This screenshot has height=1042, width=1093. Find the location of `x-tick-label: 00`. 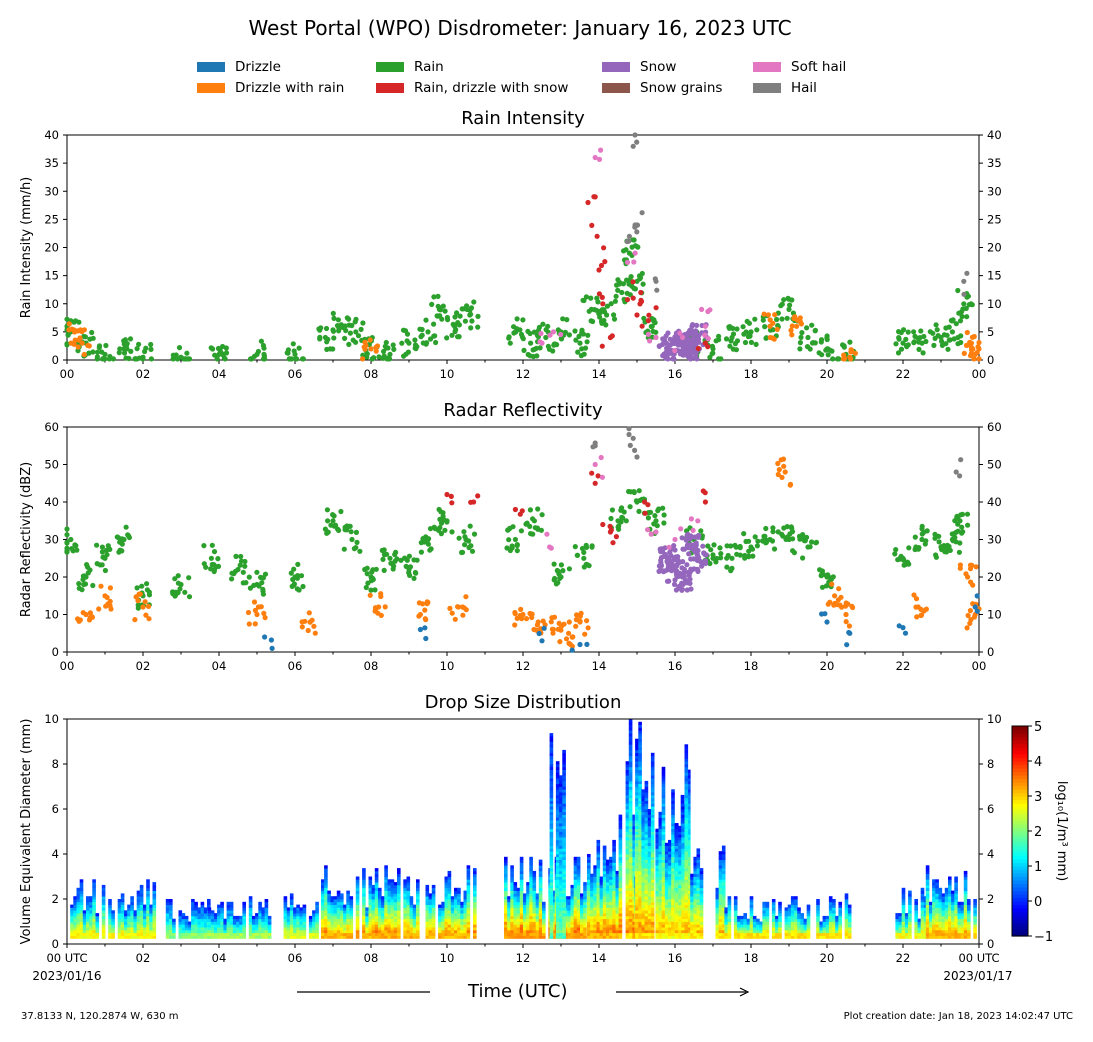

x-tick-label: 00 is located at coordinates (67, 374).